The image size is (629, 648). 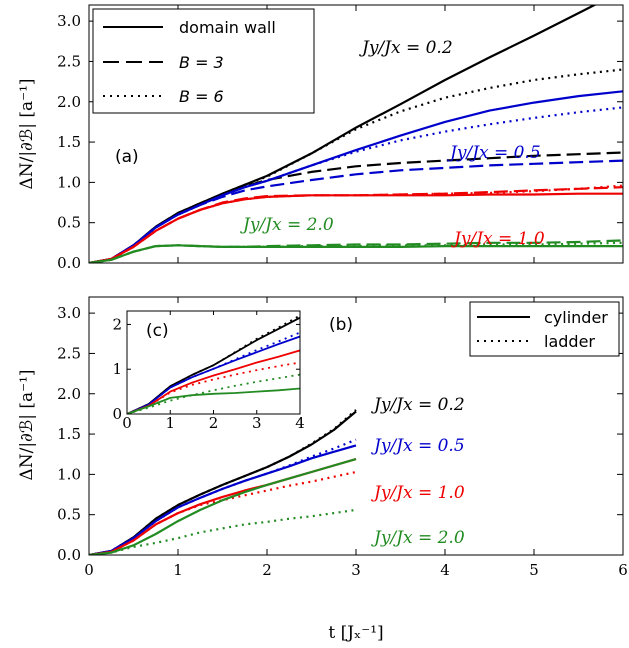 What do you see at coordinates (498, 239) in the screenshot?
I see `annotation-a-ratio-1-0: Jy/Jx = 1.0` at bounding box center [498, 239].